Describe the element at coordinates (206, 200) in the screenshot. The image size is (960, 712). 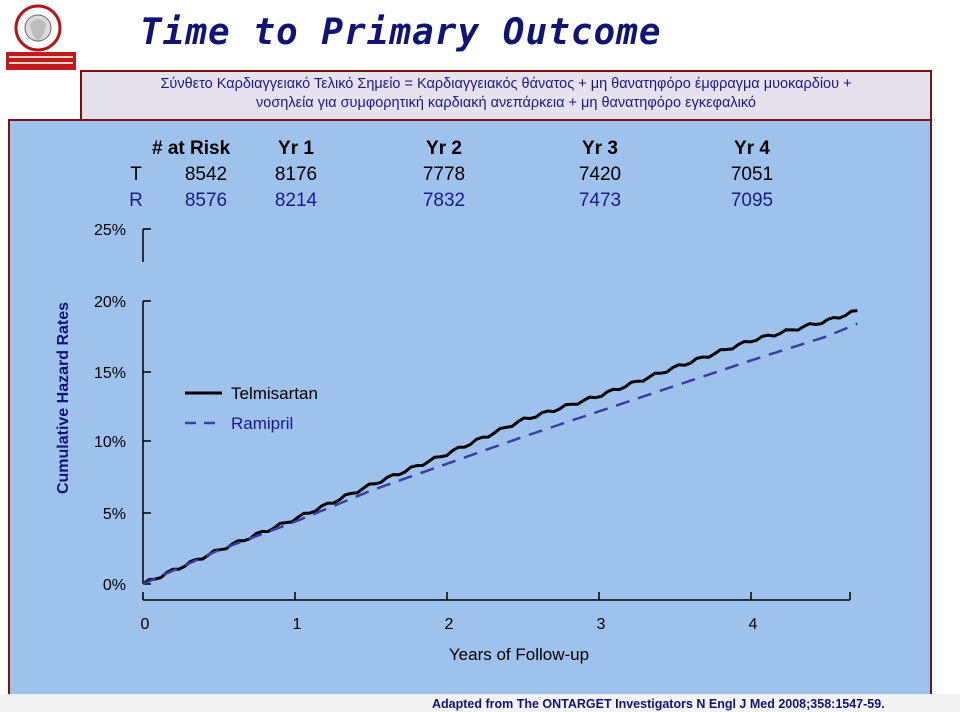
I see `risk-table-cell: 8576` at that location.